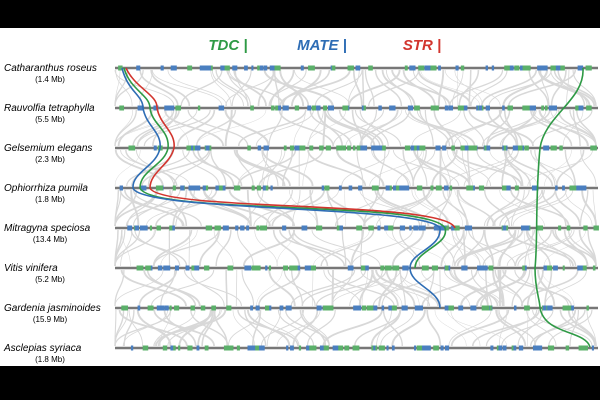  What do you see at coordinates (48, 148) in the screenshot?
I see `genome-name: Gelsemium elegans` at bounding box center [48, 148].